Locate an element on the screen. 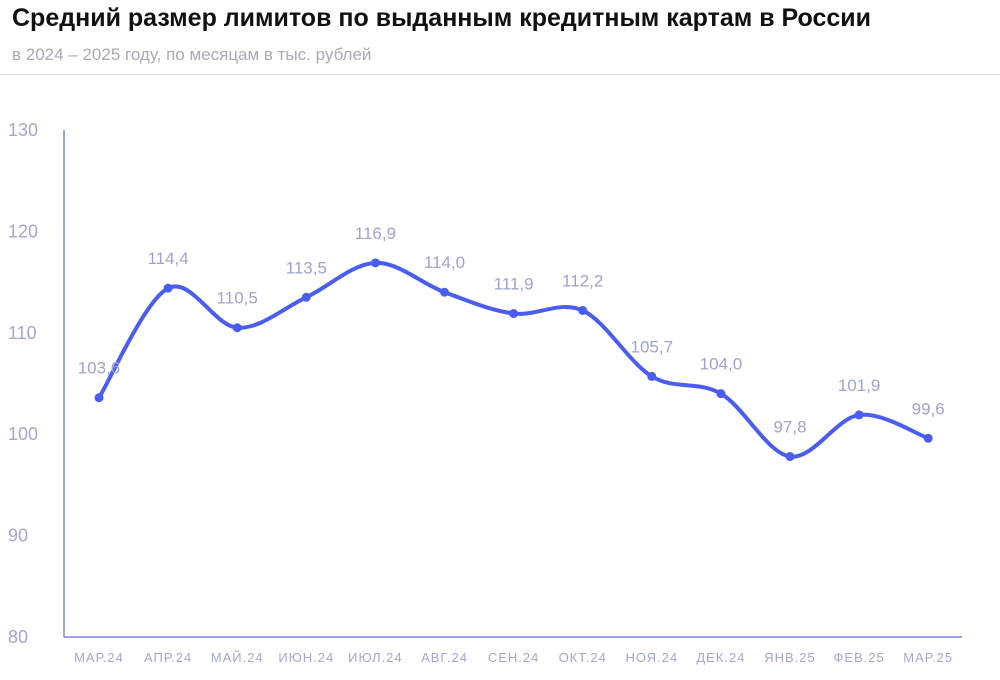  data-label: 105,7 is located at coordinates (652, 346).